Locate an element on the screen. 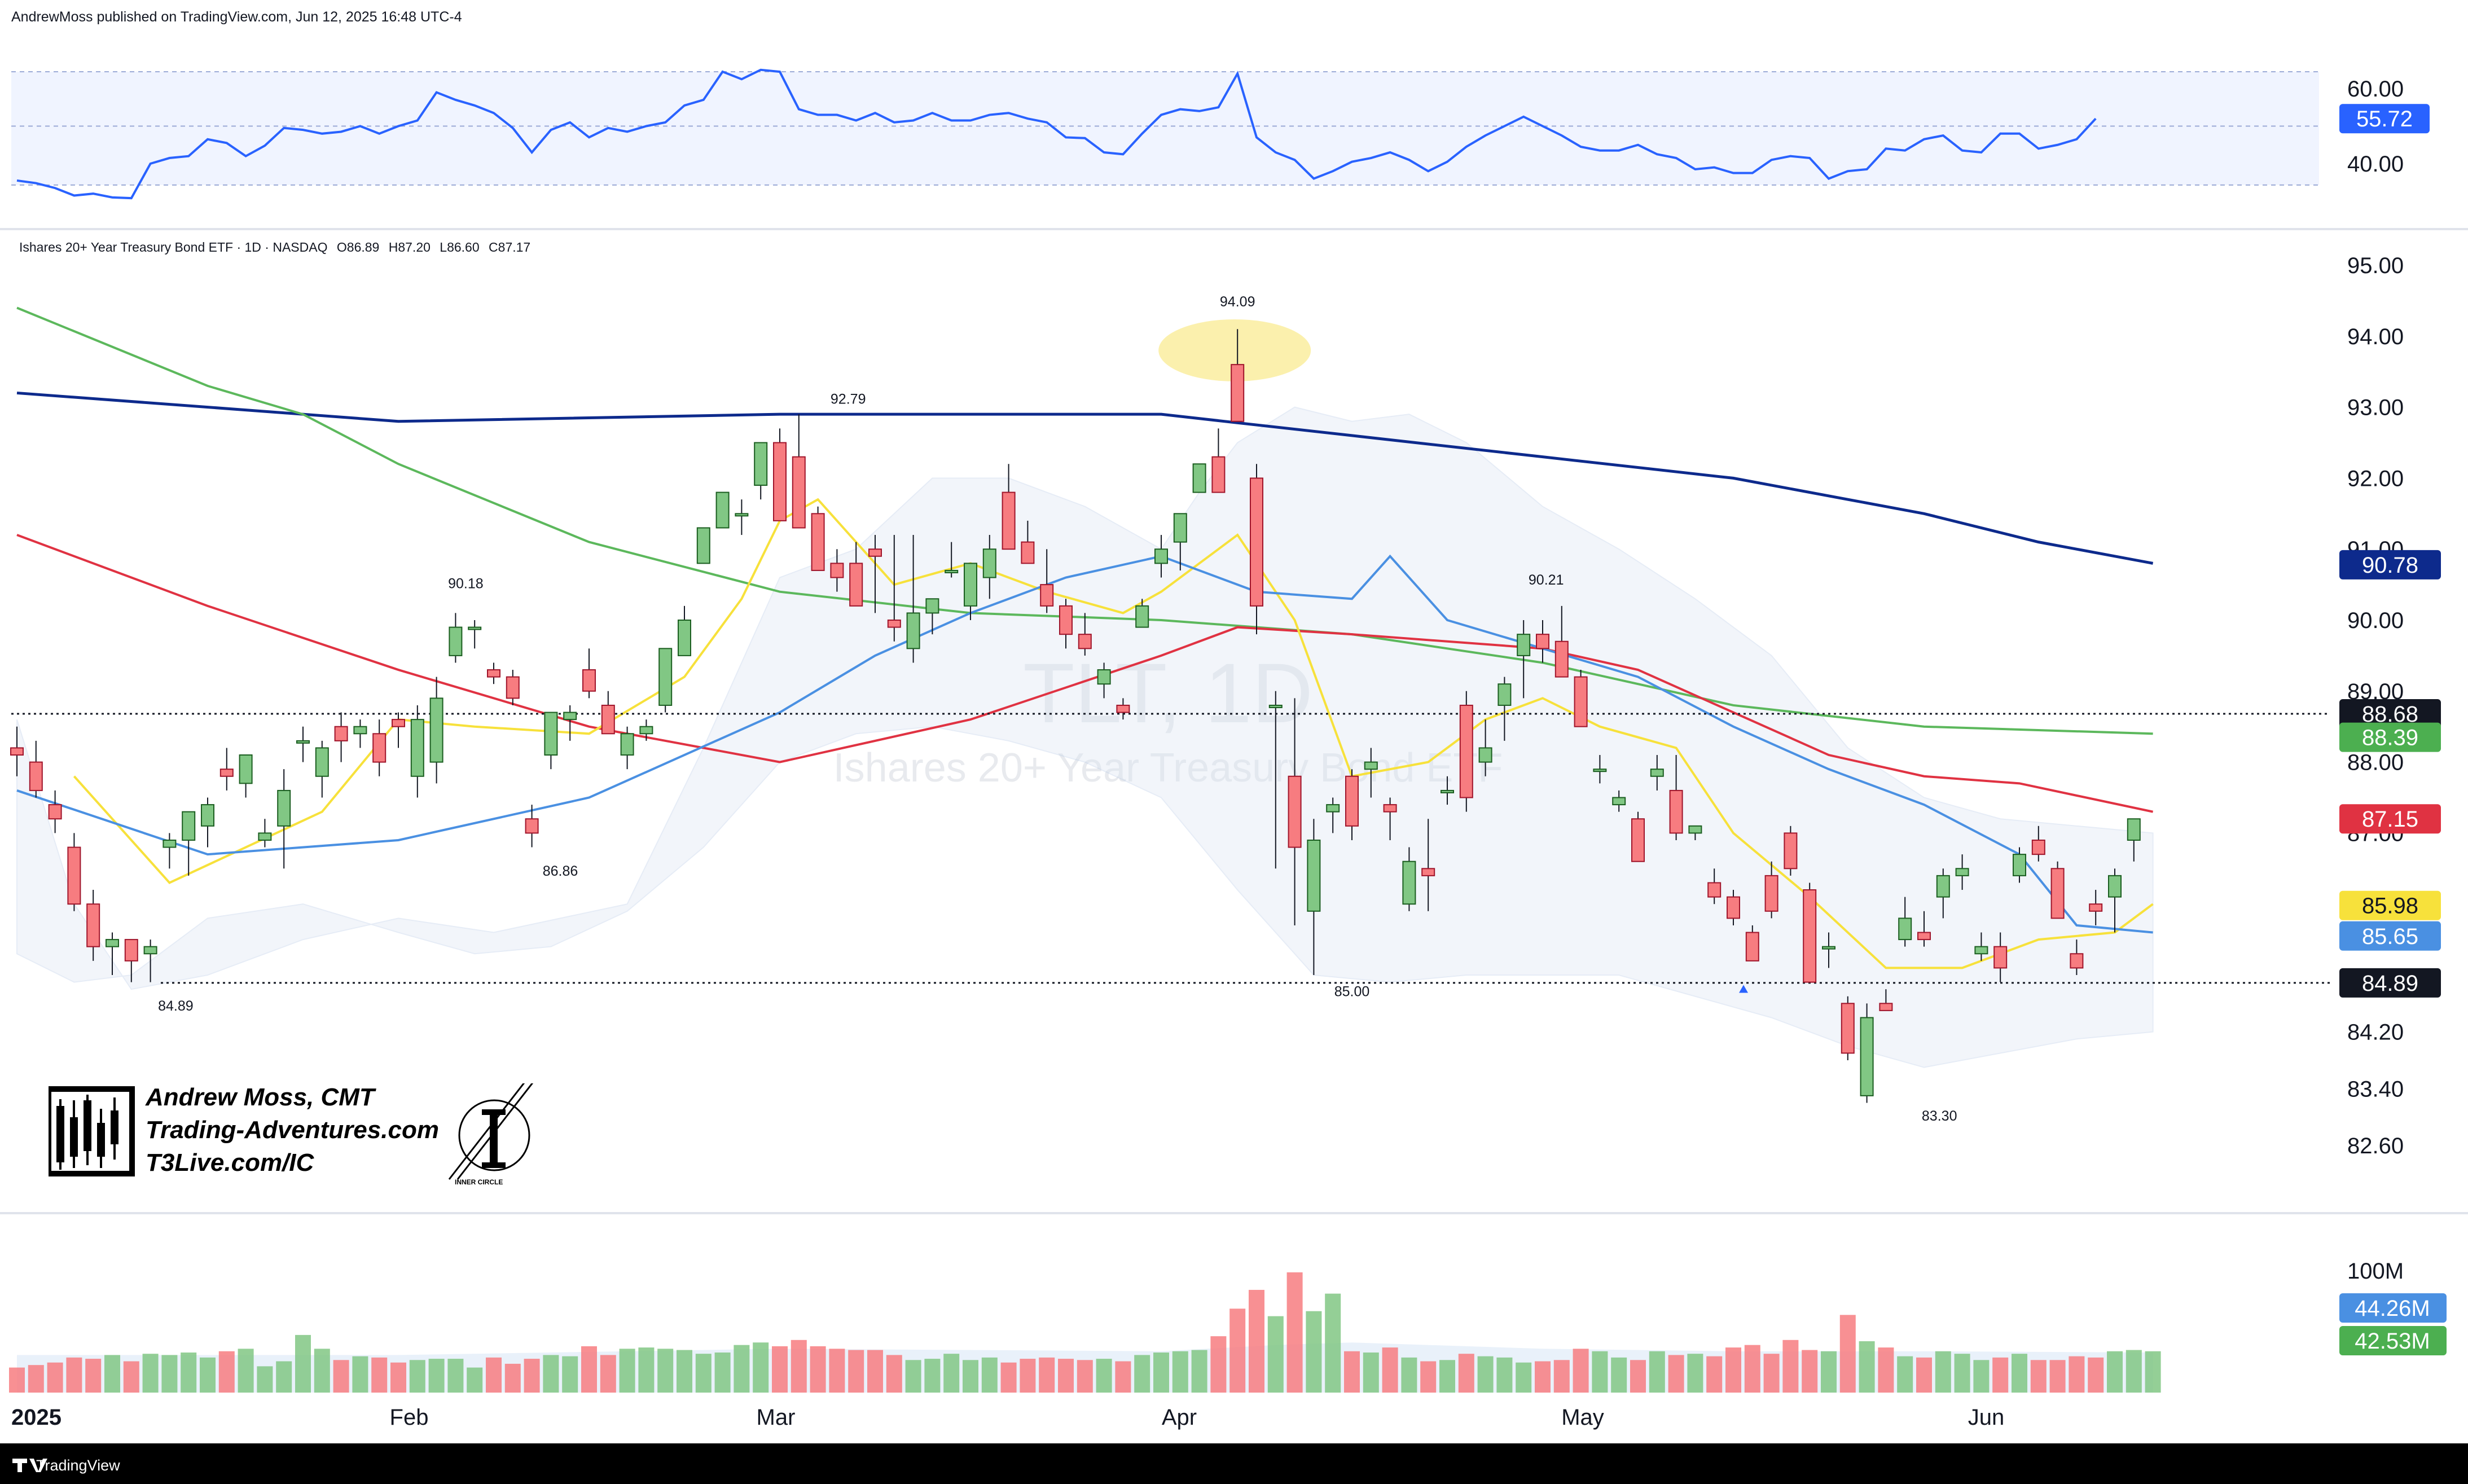 This screenshot has width=2468, height=1484. seal-caption: INNER CIRCLE is located at coordinates (479, 1182).